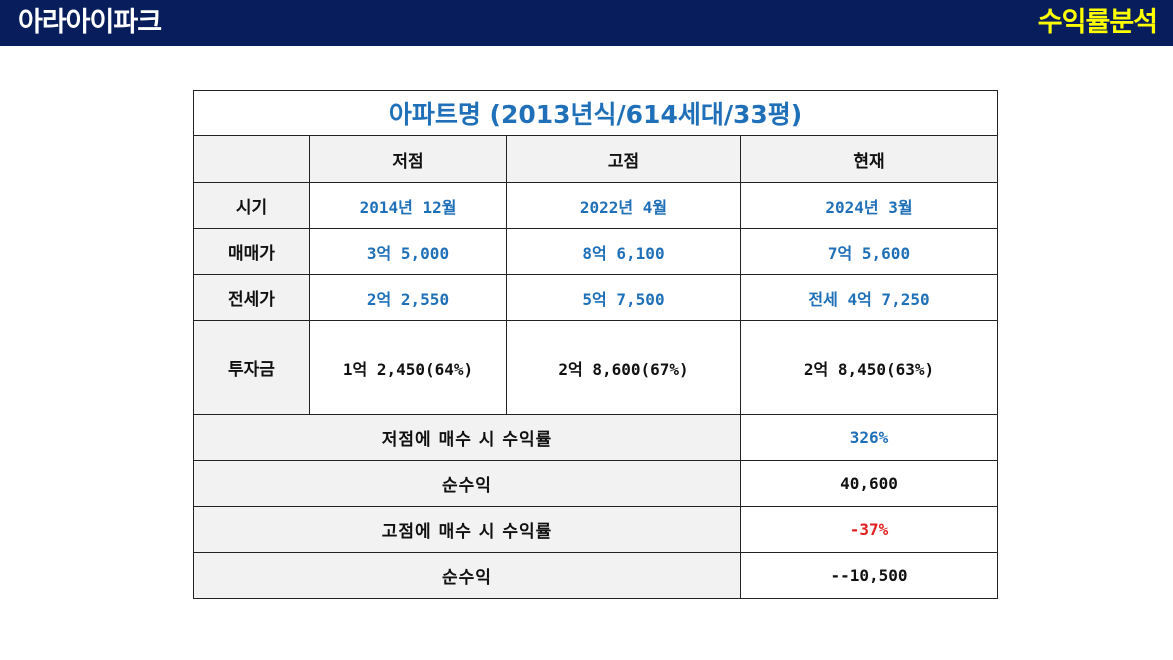 The image size is (1173, 660). I want to click on summary-label-high-profit: 순수익, so click(467, 575).